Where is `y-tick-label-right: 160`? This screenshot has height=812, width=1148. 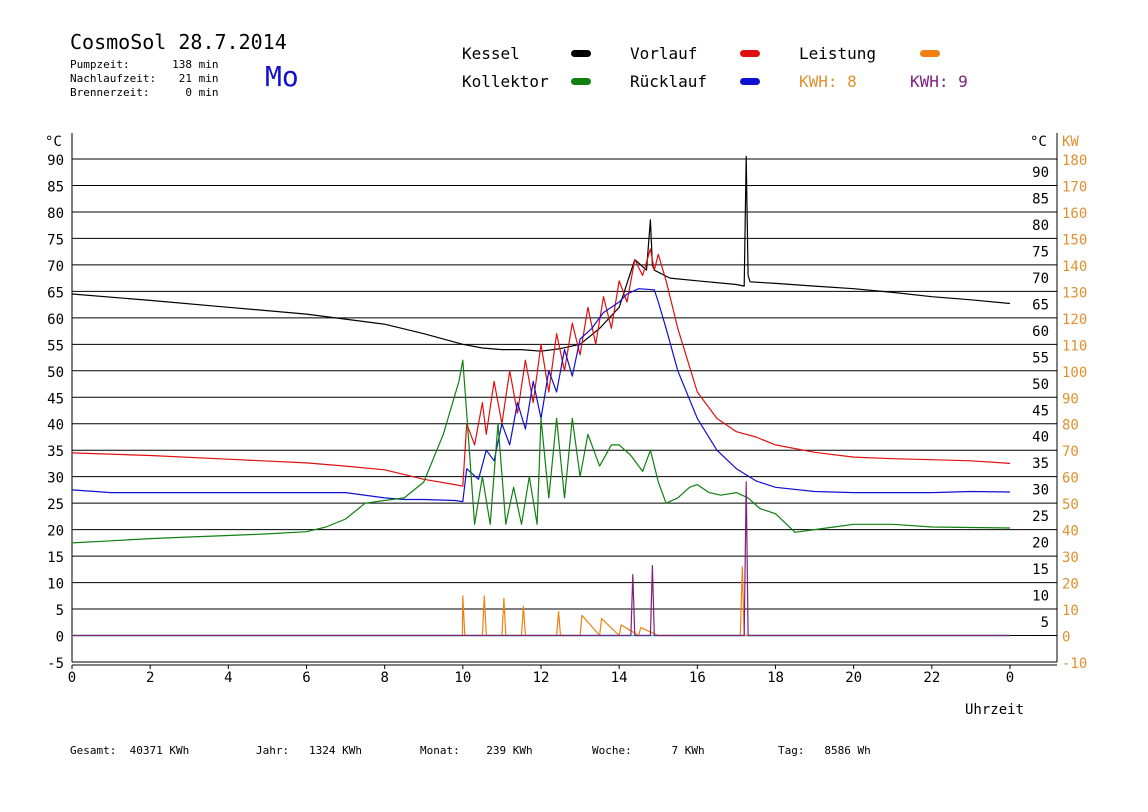 y-tick-label-right: 160 is located at coordinates (1074, 214).